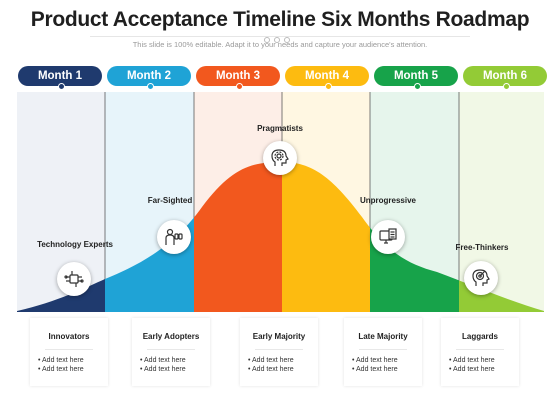 This screenshot has height=420, width=560. I want to click on month-4-pill: Month 4, so click(327, 78).